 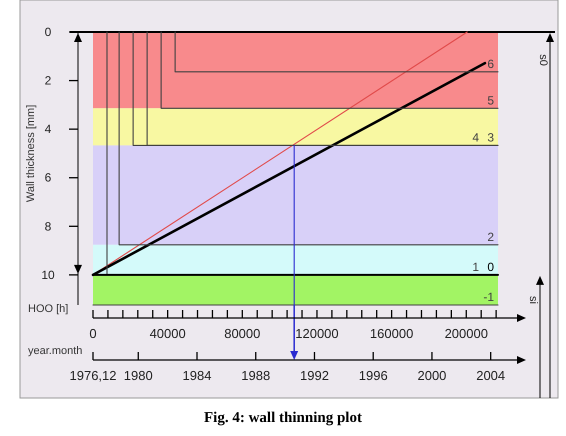 What do you see at coordinates (255, 375) in the screenshot?
I see `x2-tick-label: 1988` at bounding box center [255, 375].